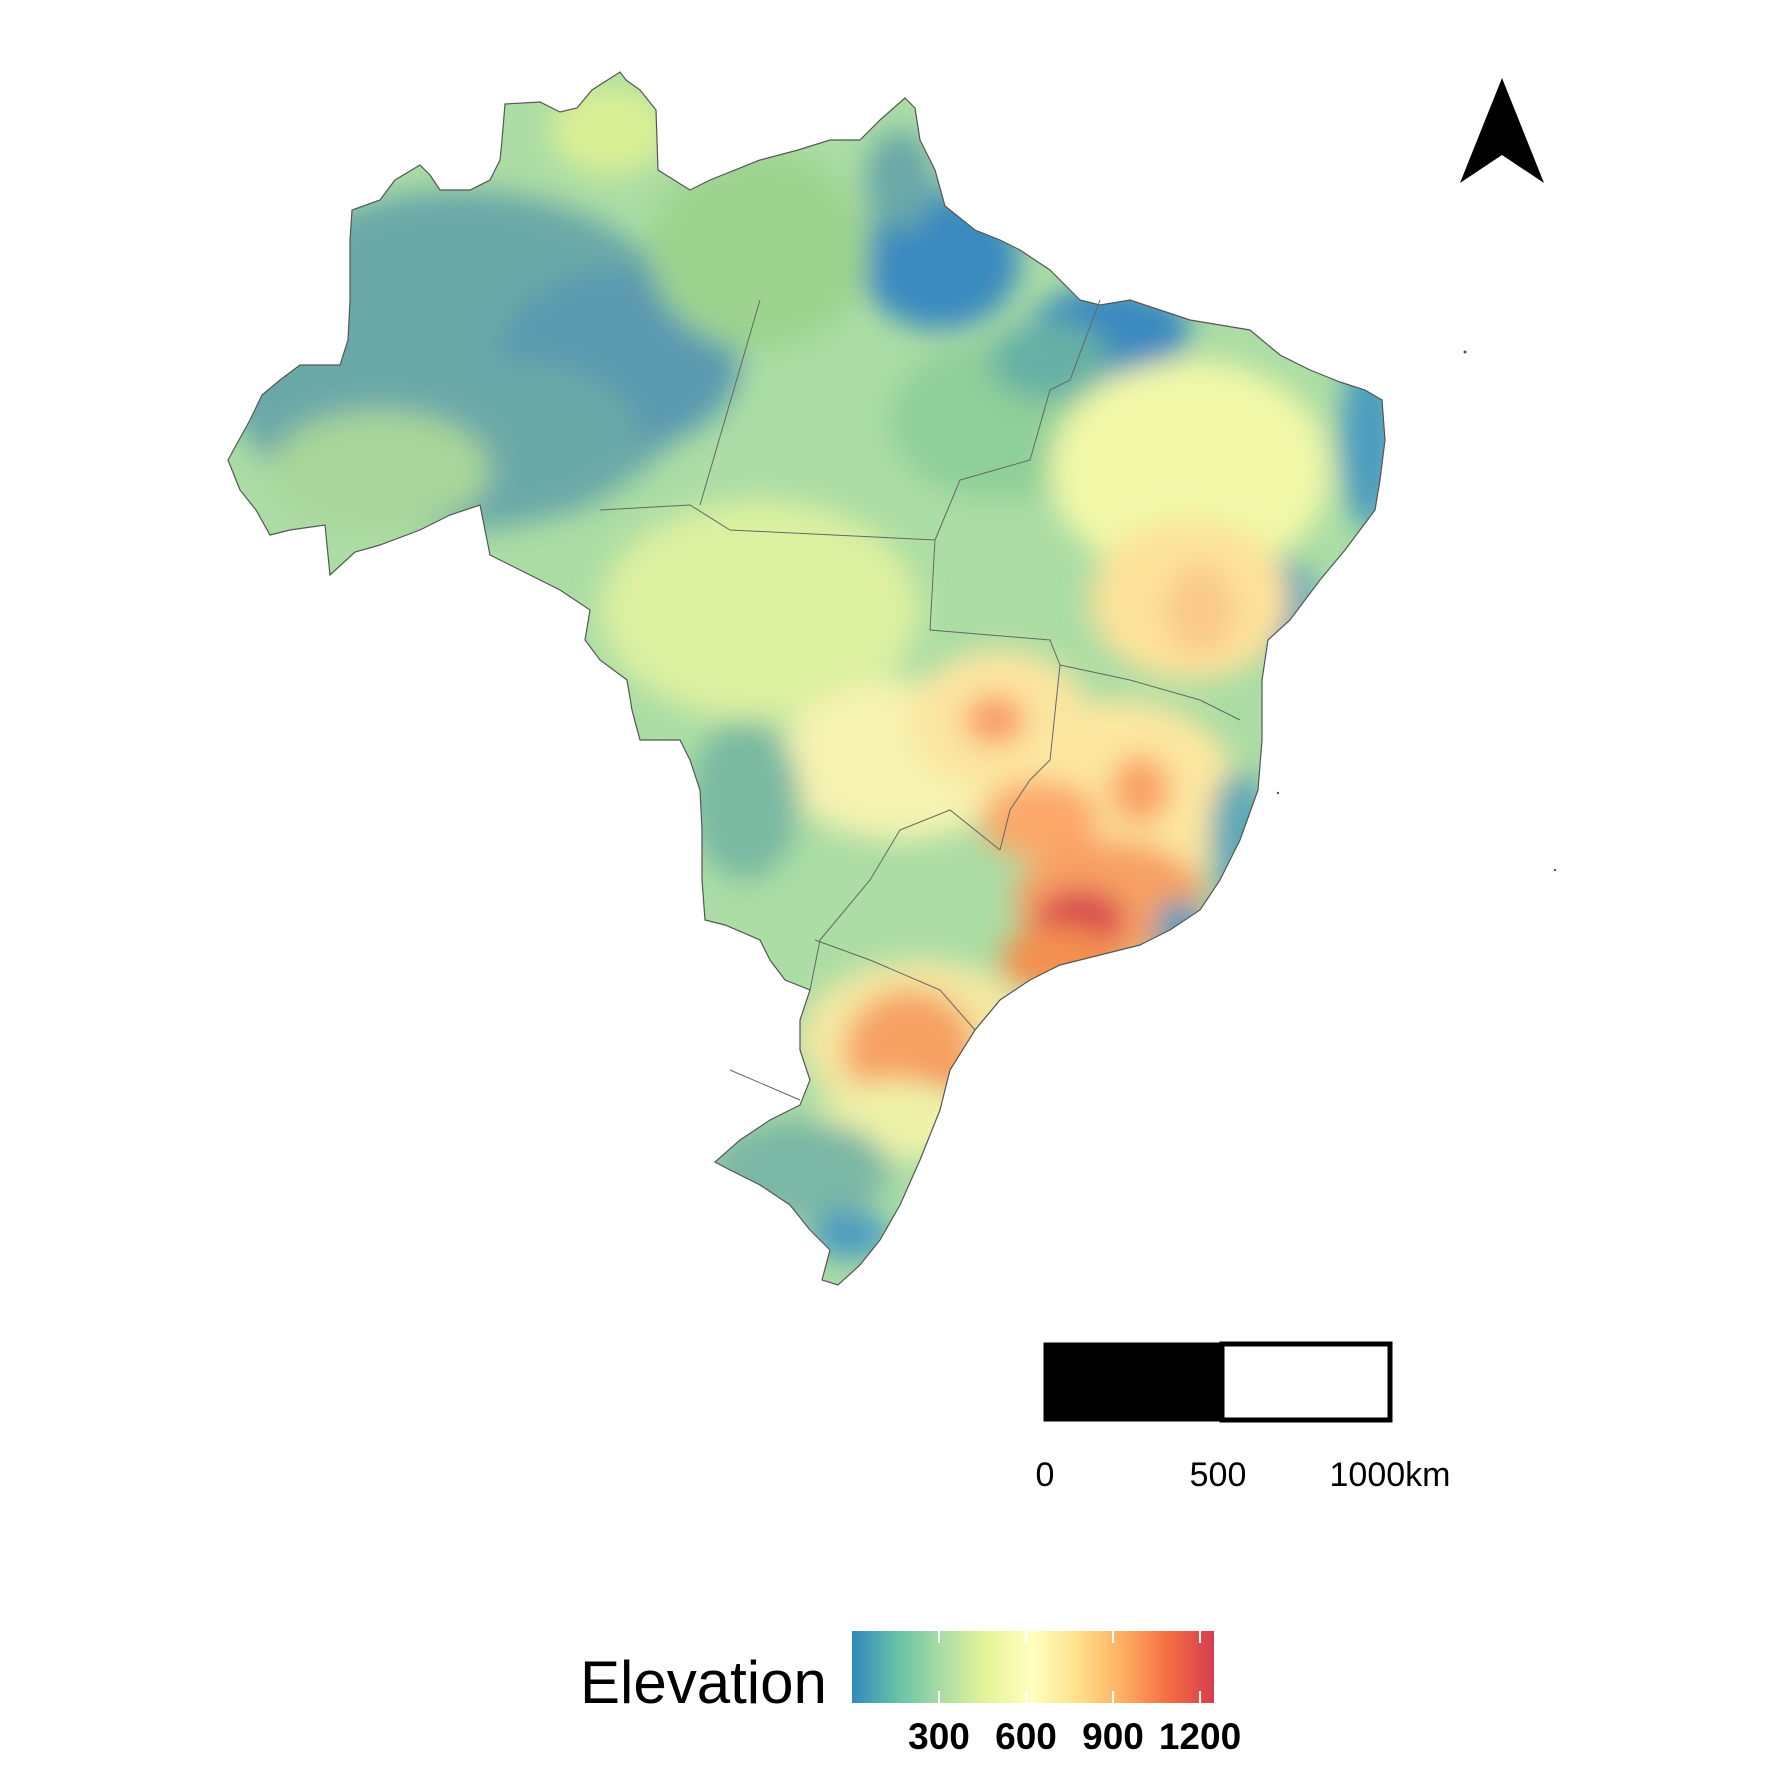  Describe the element at coordinates (1218, 1475) in the screenshot. I see `scale-label-500: 500` at that location.